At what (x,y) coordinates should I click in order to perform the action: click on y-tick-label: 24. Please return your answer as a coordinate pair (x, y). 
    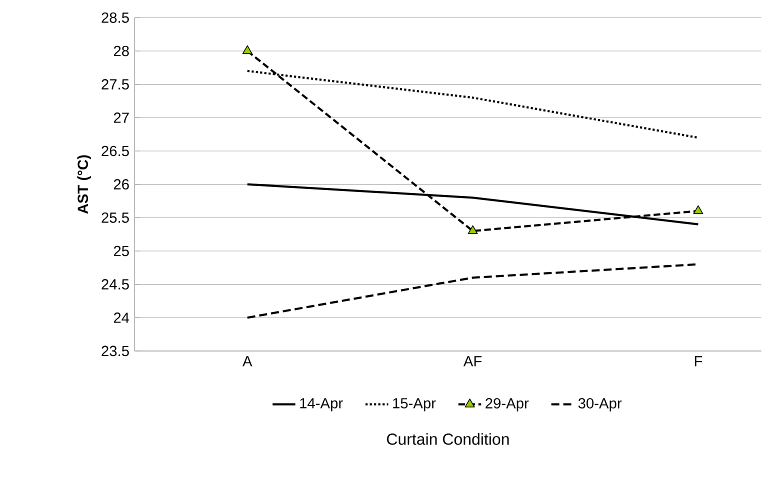
    Looking at the image, I should click on (122, 317).